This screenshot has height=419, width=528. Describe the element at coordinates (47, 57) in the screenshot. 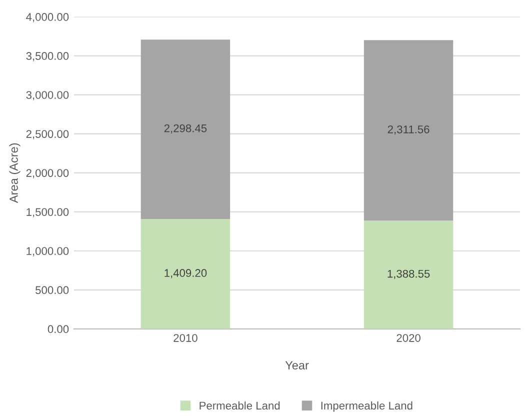

I see `y-tick-label: 3,500.00` at that location.